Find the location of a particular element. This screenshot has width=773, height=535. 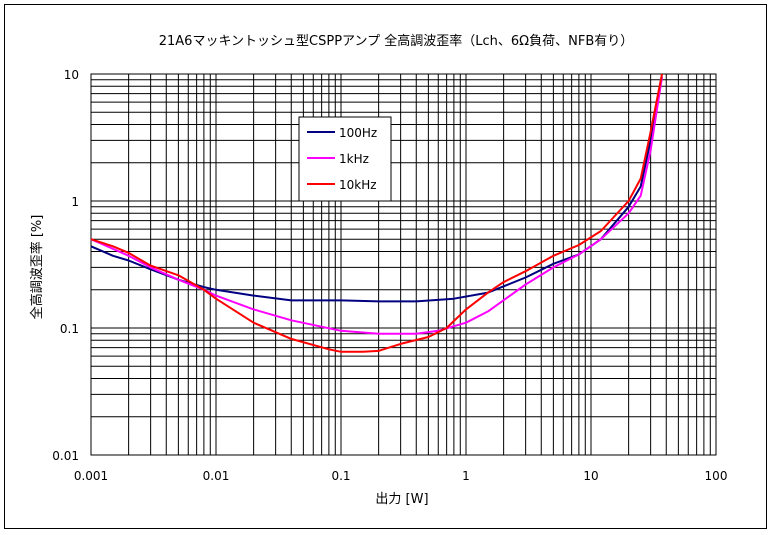

y-tick-label: 1 is located at coordinates (75, 202).